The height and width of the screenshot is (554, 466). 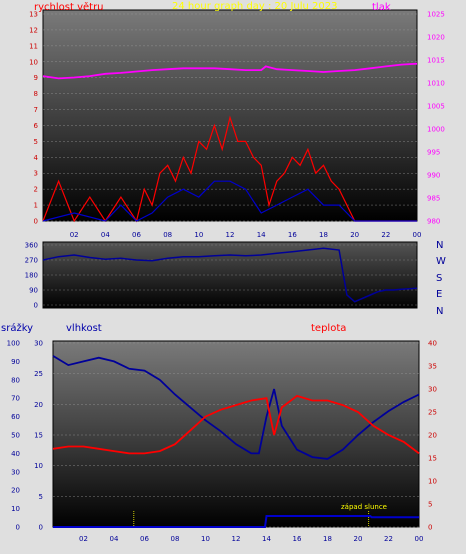 I want to click on wind-axis-tick: 1, so click(x=36, y=206).